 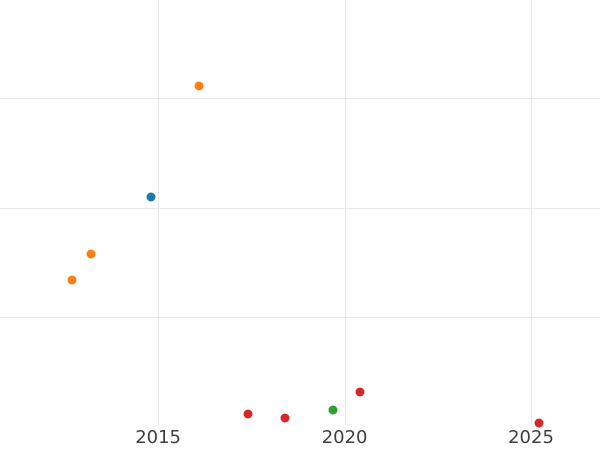 I want to click on scatter-point-blue, so click(x=151, y=197).